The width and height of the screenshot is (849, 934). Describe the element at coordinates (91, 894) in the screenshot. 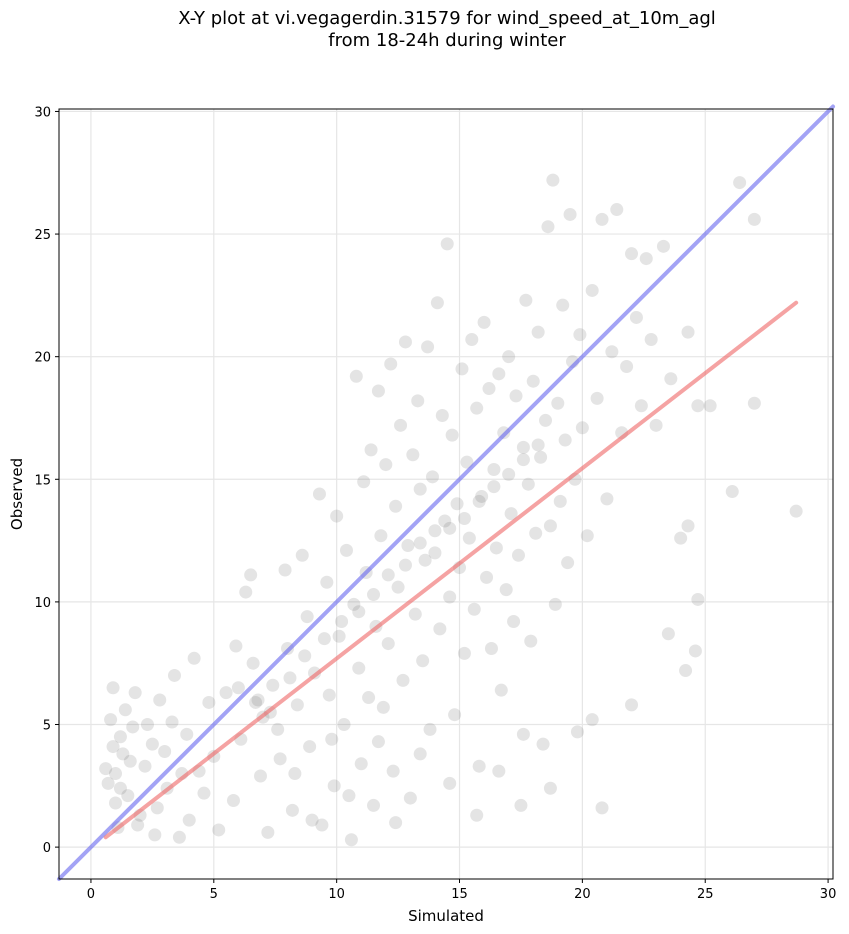

I see `x-tick-label: 0` at that location.